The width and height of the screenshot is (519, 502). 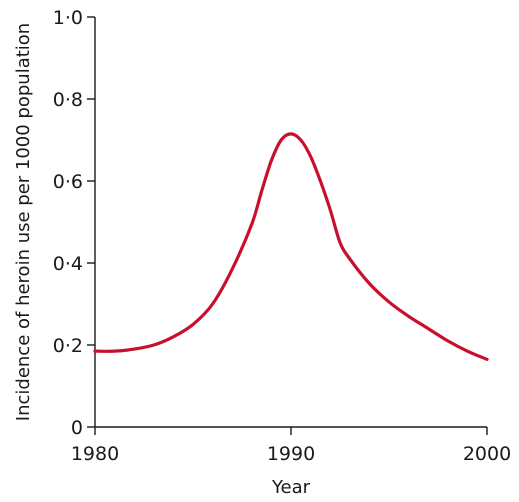 I want to click on x-ticks: 1980 1990 2000, so click(x=291, y=446).